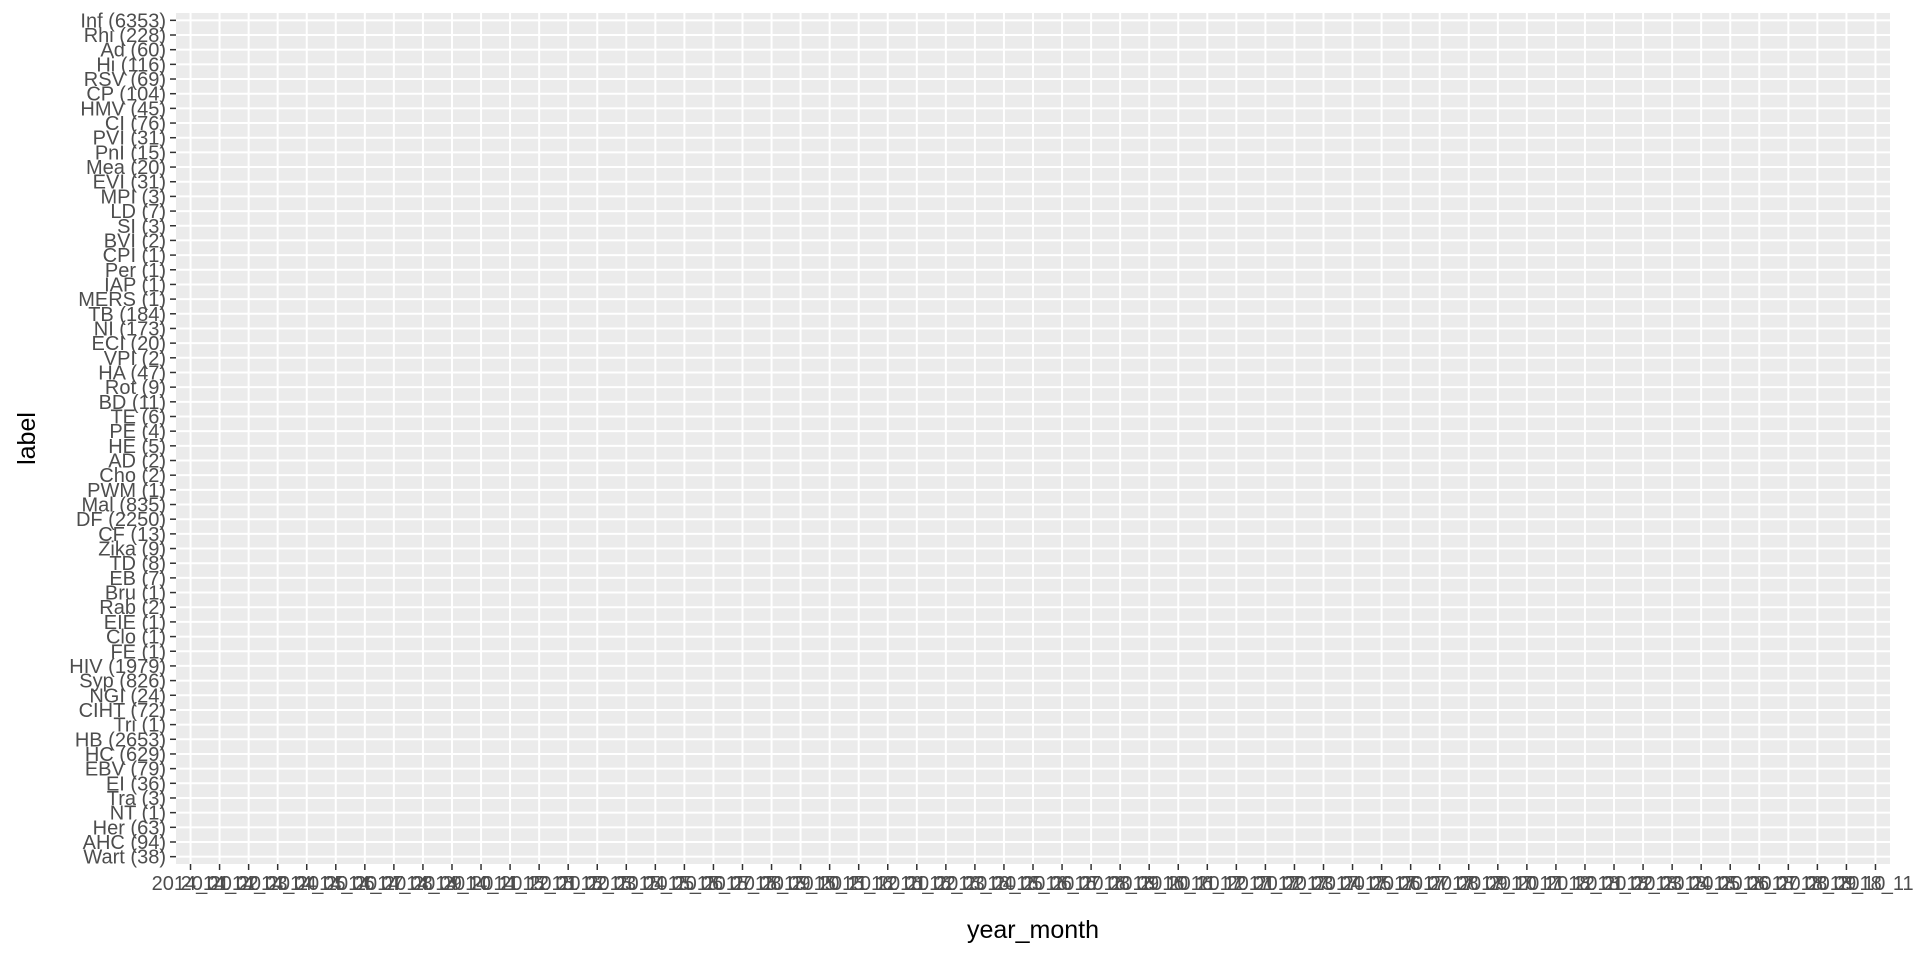  I want to click on x-tick-label: 2017_09, so click(1469, 884).